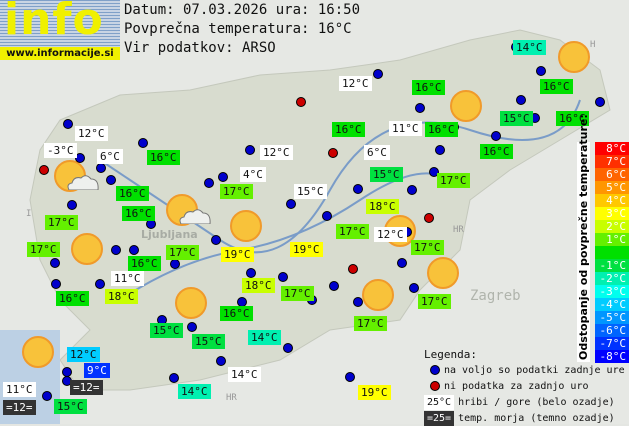  I want to click on scale-step, so click(612, 252).